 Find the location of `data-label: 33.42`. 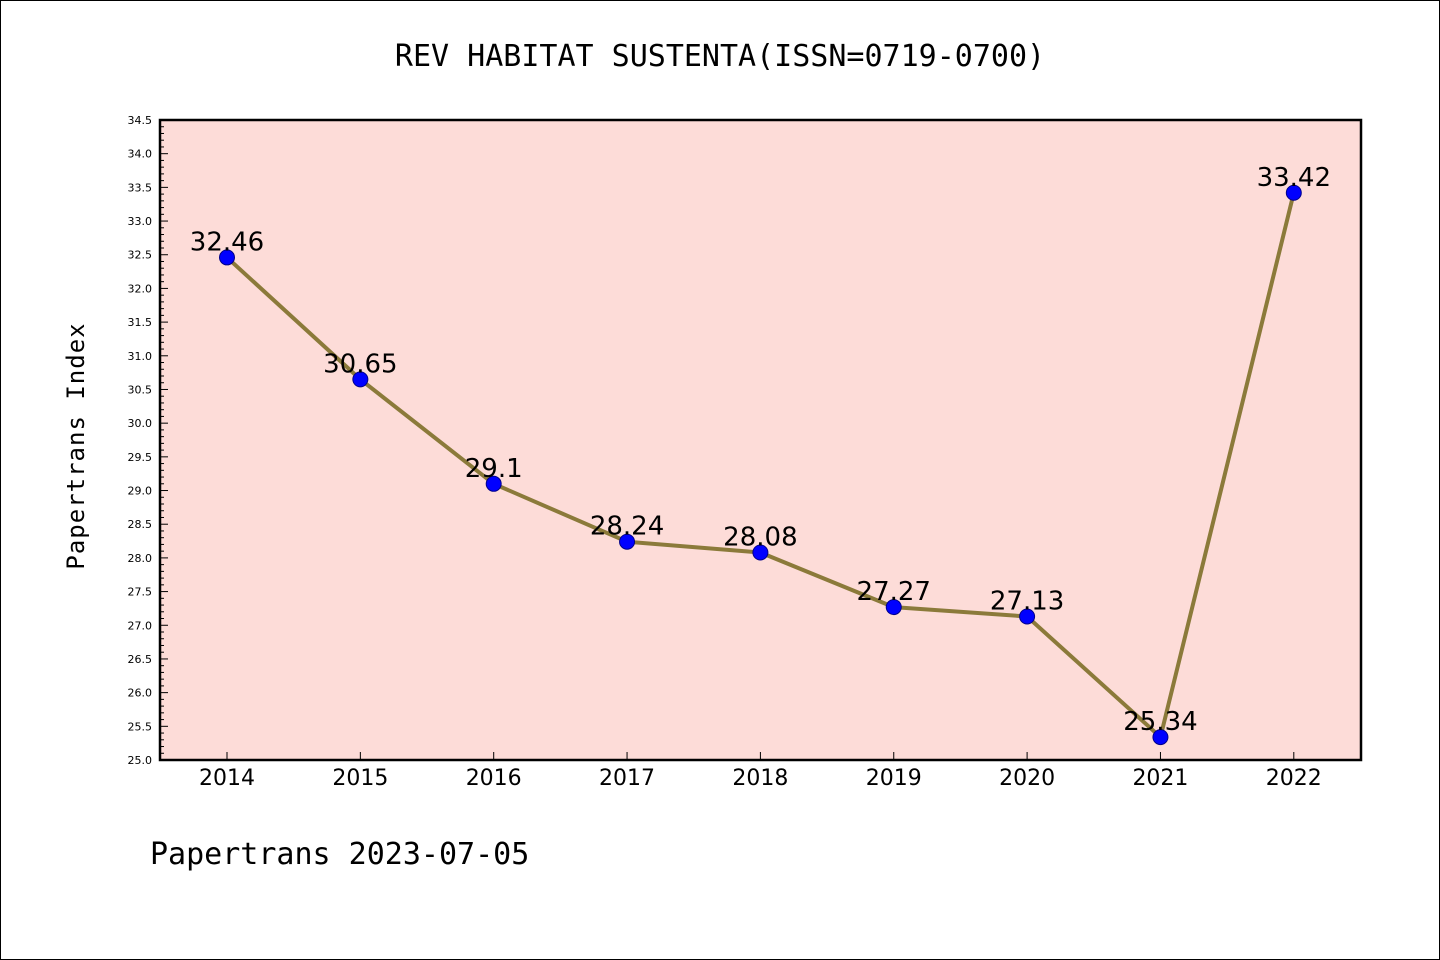

data-label: 33.42 is located at coordinates (1294, 178).